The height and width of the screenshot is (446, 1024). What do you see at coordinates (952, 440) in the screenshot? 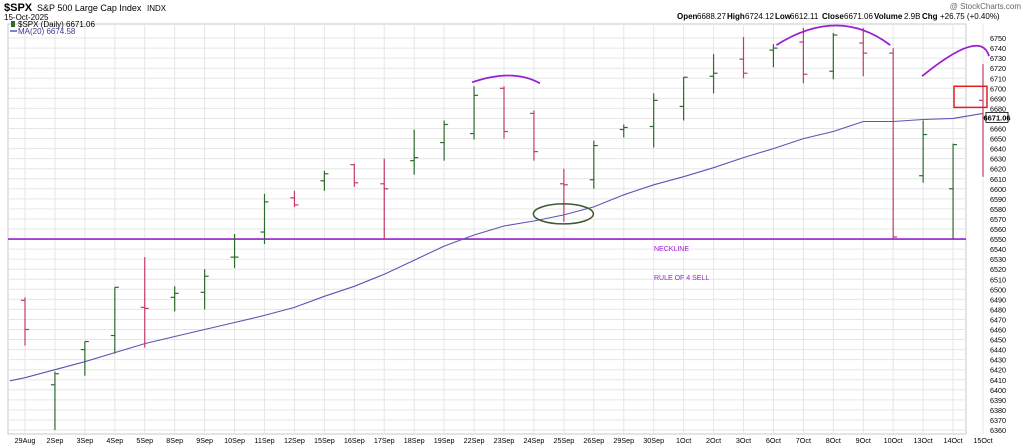
I see `x-tick-label: 14Oct` at bounding box center [952, 440].